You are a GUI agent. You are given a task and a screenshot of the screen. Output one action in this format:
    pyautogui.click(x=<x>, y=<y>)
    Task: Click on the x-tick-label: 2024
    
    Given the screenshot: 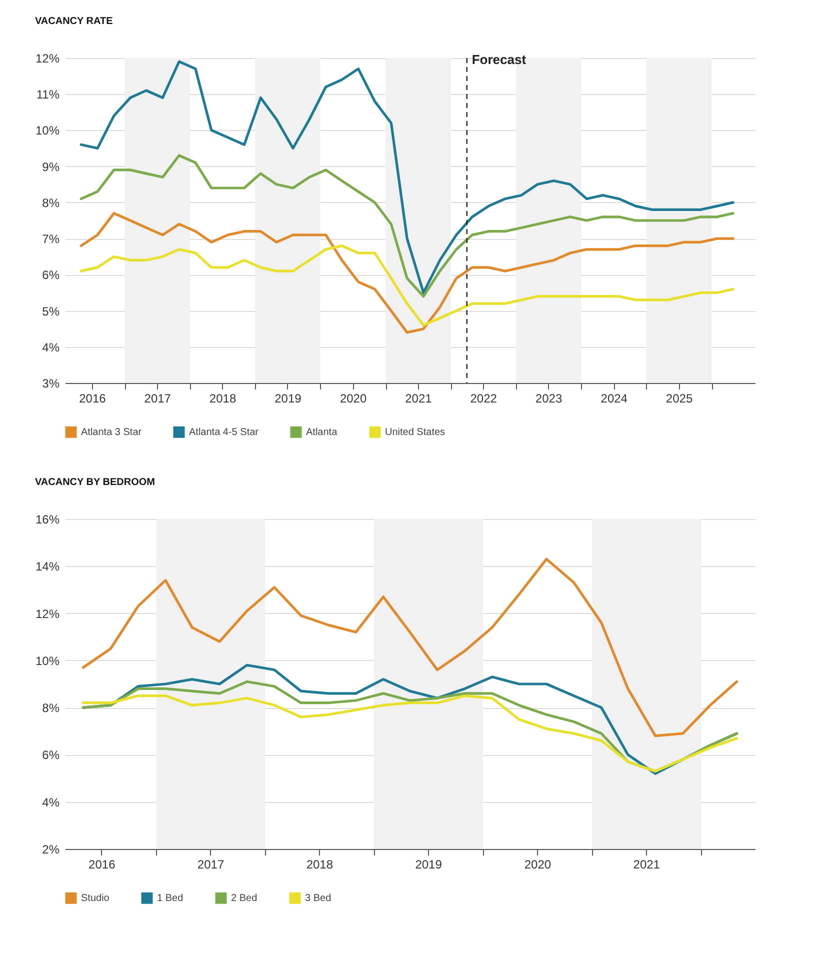 What is the action you would take?
    pyautogui.click(x=614, y=399)
    